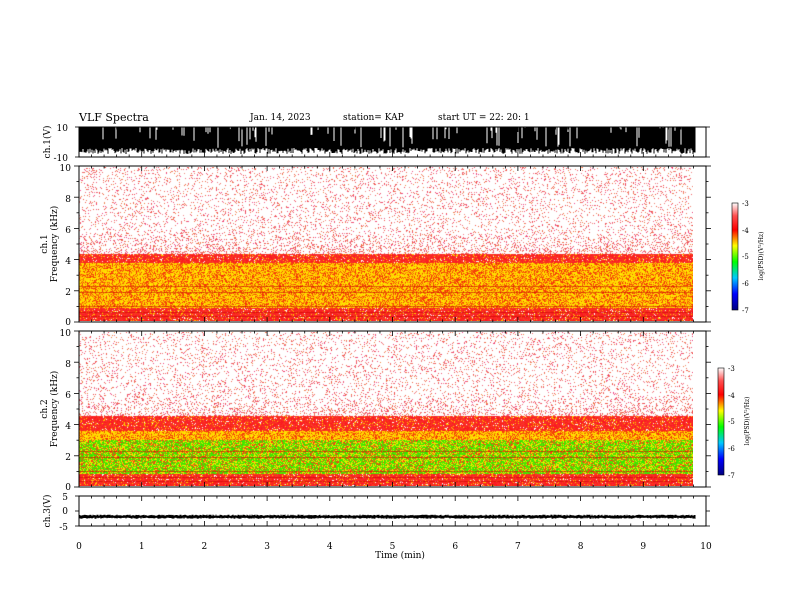 This screenshot has width=792, height=612. I want to click on ch1-colorbar-tick: -5, so click(745, 257).